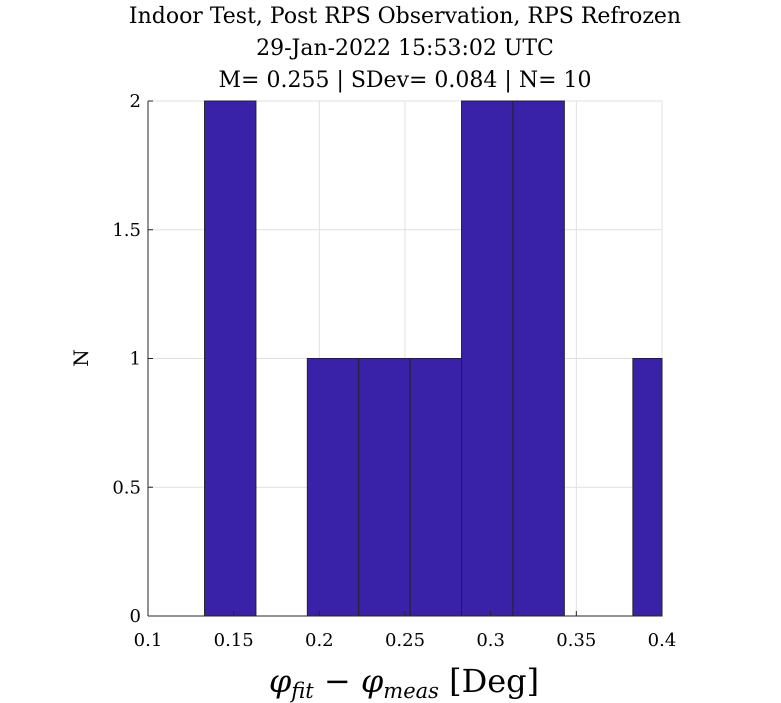 The height and width of the screenshot is (703, 781). Describe the element at coordinates (126, 487) in the screenshot. I see `y-tick-label: 0.5` at that location.